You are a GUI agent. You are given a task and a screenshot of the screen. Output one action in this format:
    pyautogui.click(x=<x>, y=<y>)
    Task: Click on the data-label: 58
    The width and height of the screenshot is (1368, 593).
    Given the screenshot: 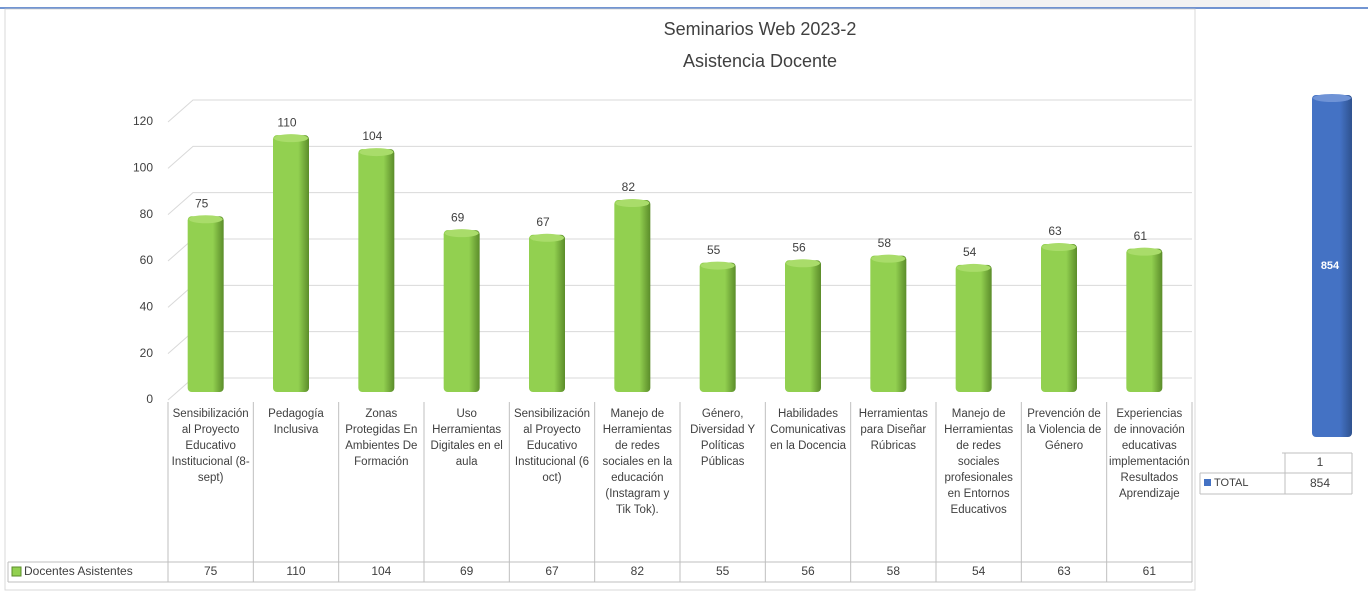 What is the action you would take?
    pyautogui.click(x=885, y=243)
    